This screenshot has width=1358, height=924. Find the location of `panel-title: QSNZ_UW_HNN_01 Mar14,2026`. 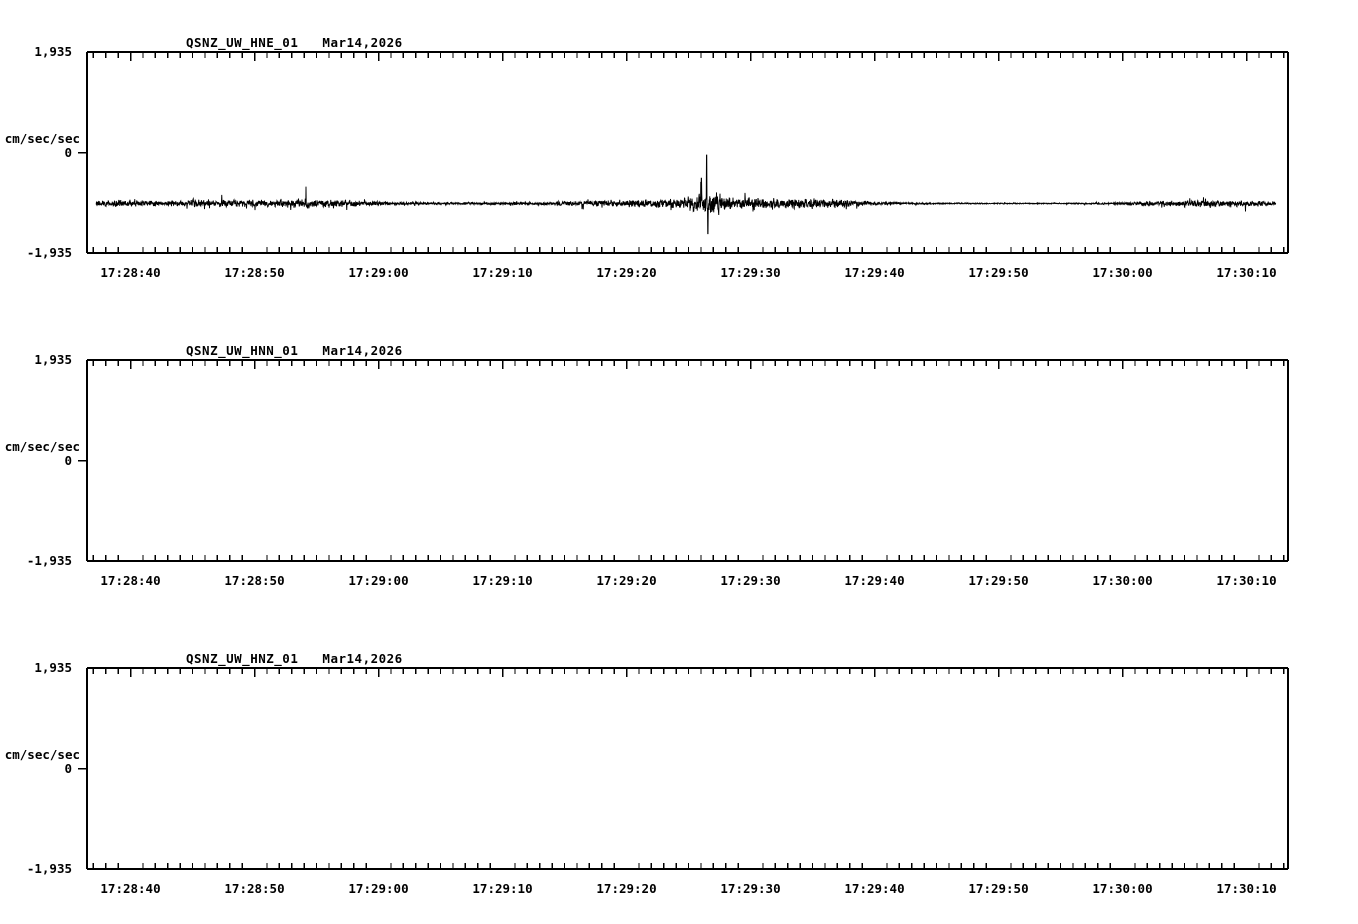

panel-title: QSNZ_UW_HNN_01 Mar14,2026 is located at coordinates (294, 350).